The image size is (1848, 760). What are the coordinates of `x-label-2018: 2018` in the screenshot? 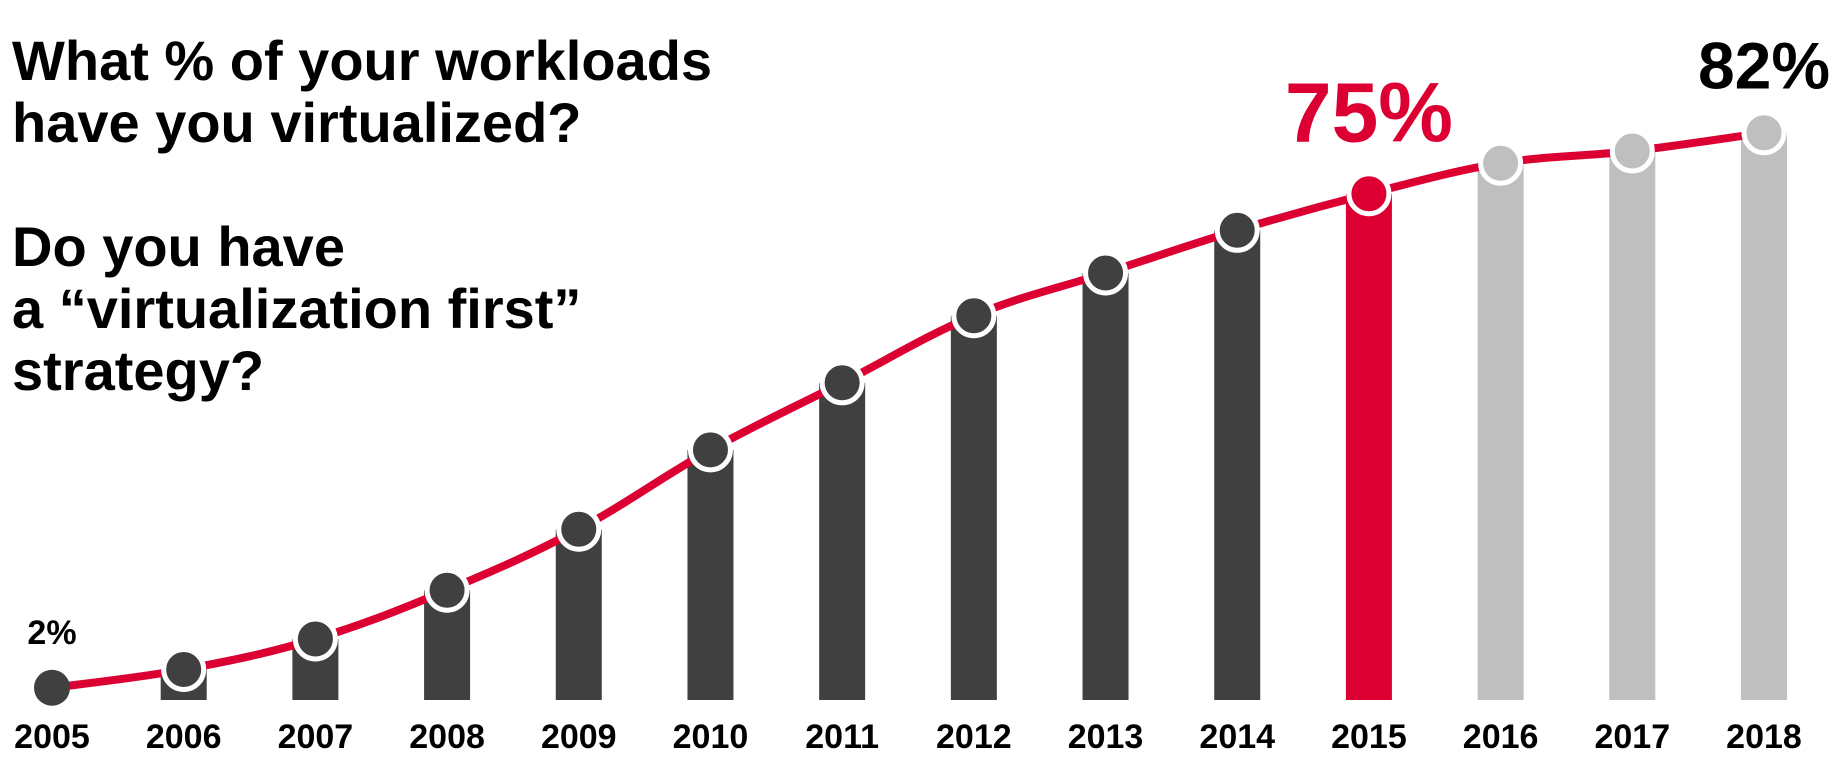 It's located at (1764, 737).